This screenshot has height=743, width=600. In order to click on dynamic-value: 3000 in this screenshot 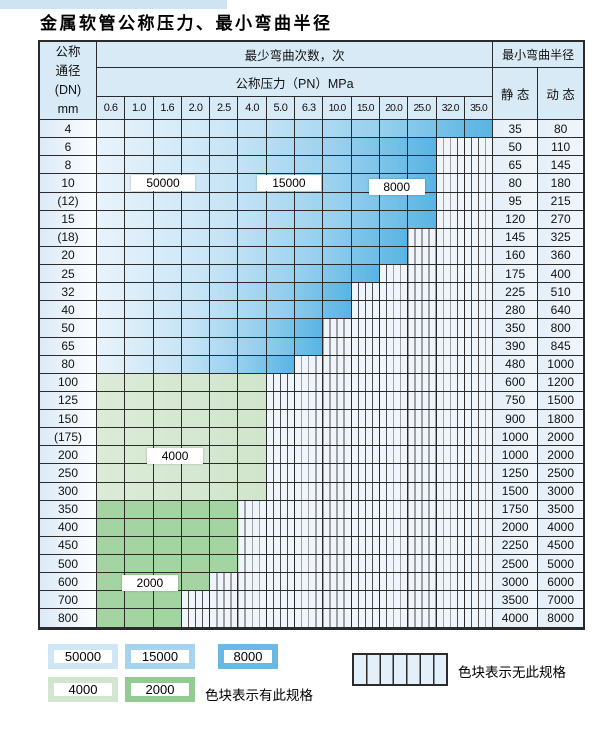, I will do `click(561, 491)`.